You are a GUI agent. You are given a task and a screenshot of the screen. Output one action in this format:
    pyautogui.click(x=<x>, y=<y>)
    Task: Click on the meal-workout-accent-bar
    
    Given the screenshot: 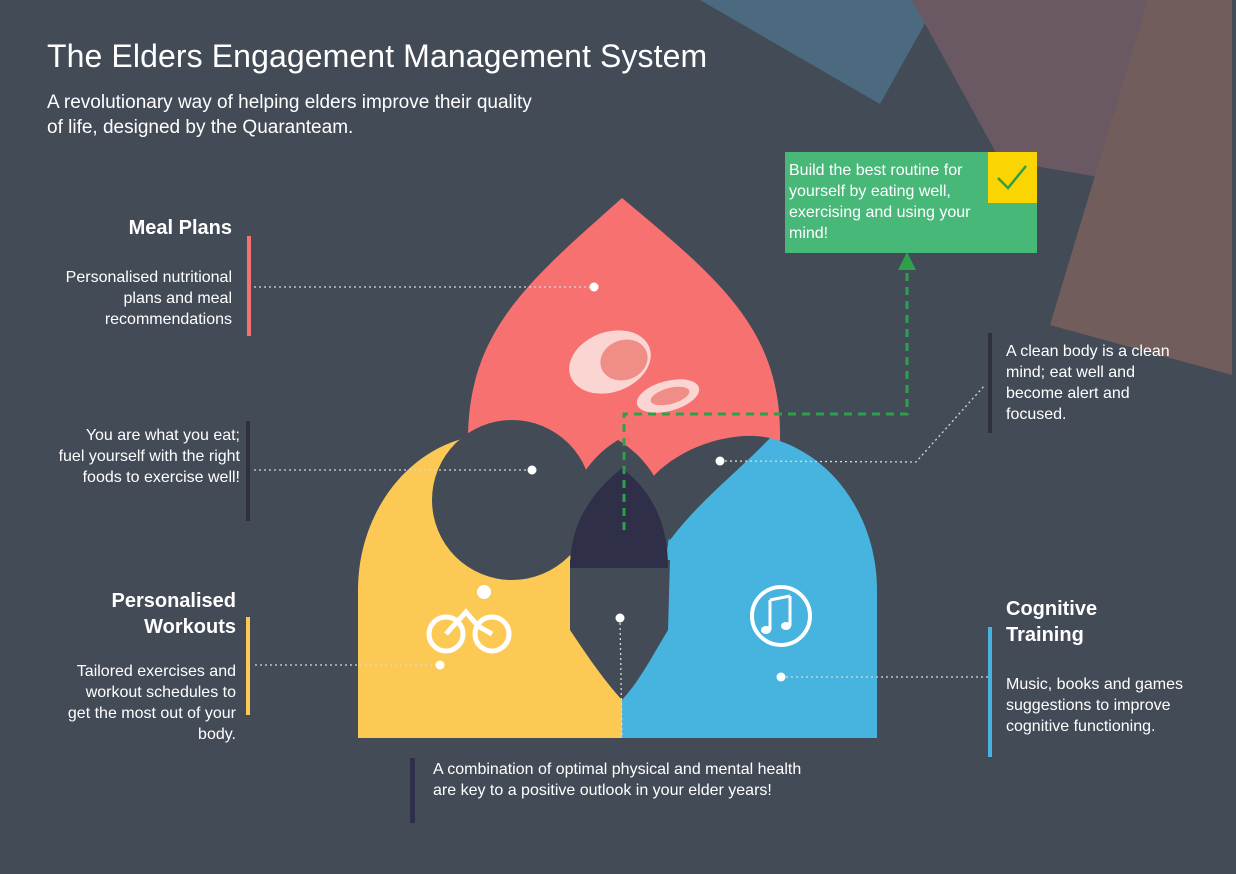 What is the action you would take?
    pyautogui.click(x=248, y=471)
    